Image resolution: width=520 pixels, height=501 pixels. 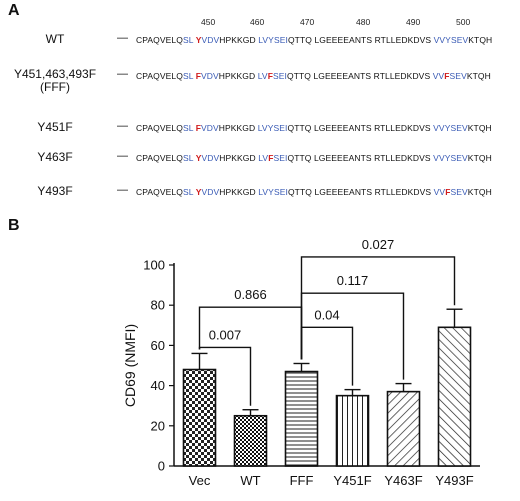 What do you see at coordinates (280, 158) in the screenshot?
I see `motif-residues: SEI` at bounding box center [280, 158].